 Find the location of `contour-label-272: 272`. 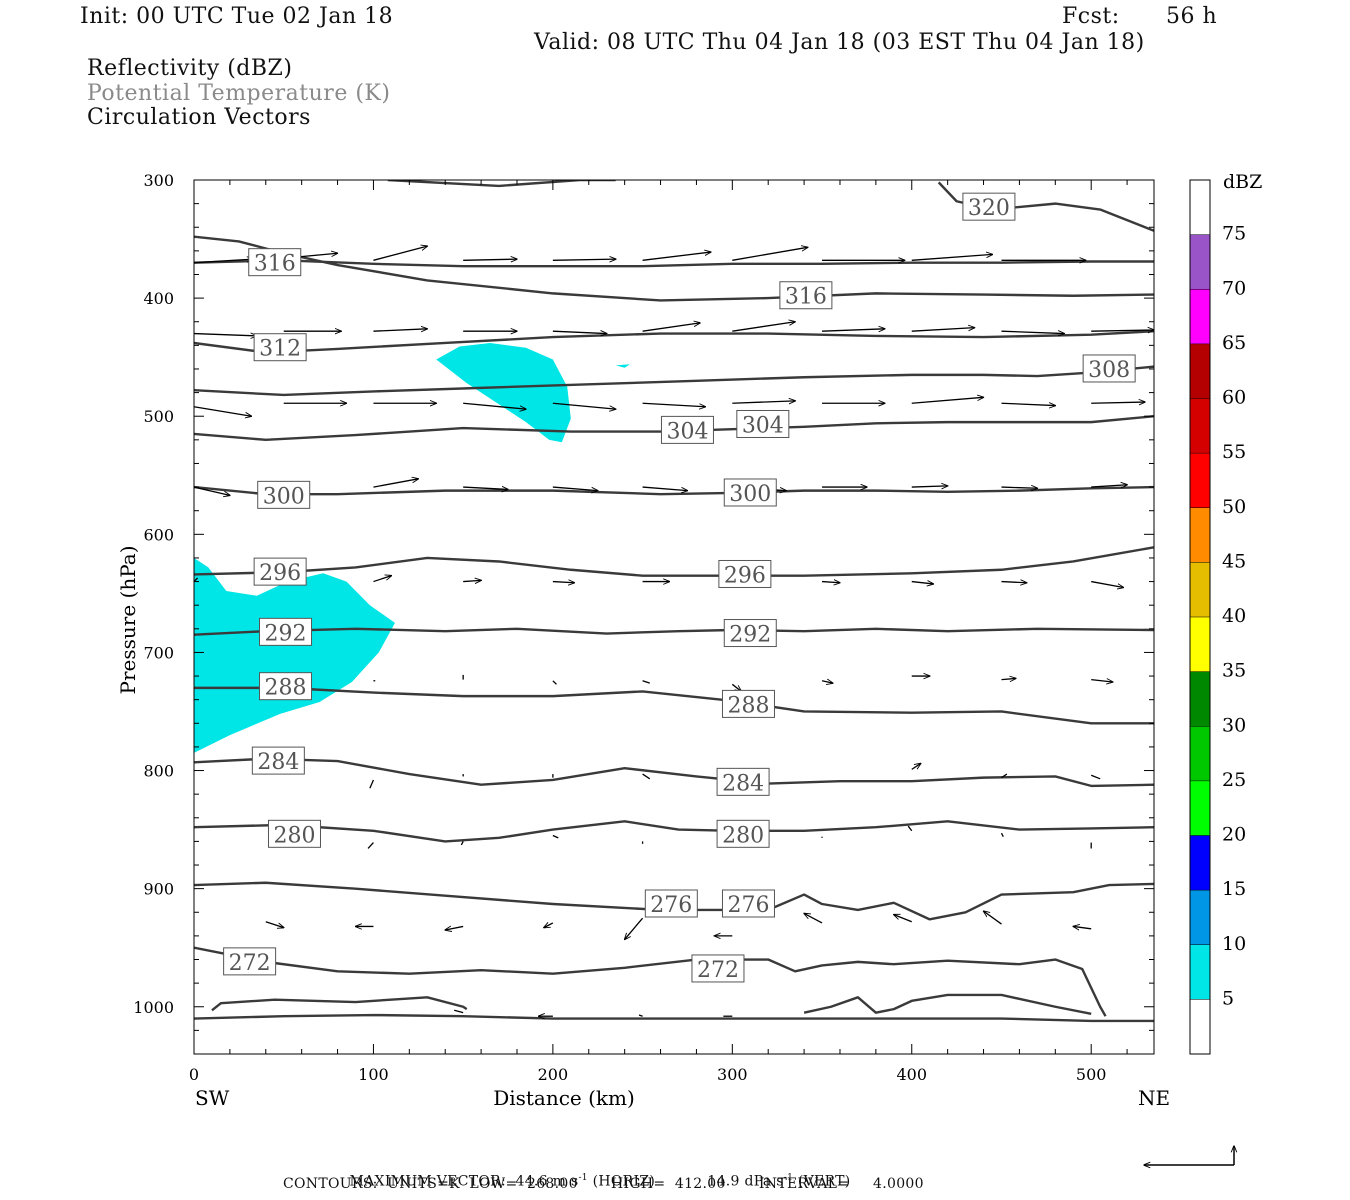

contour-label-272: 272 is located at coordinates (250, 961).